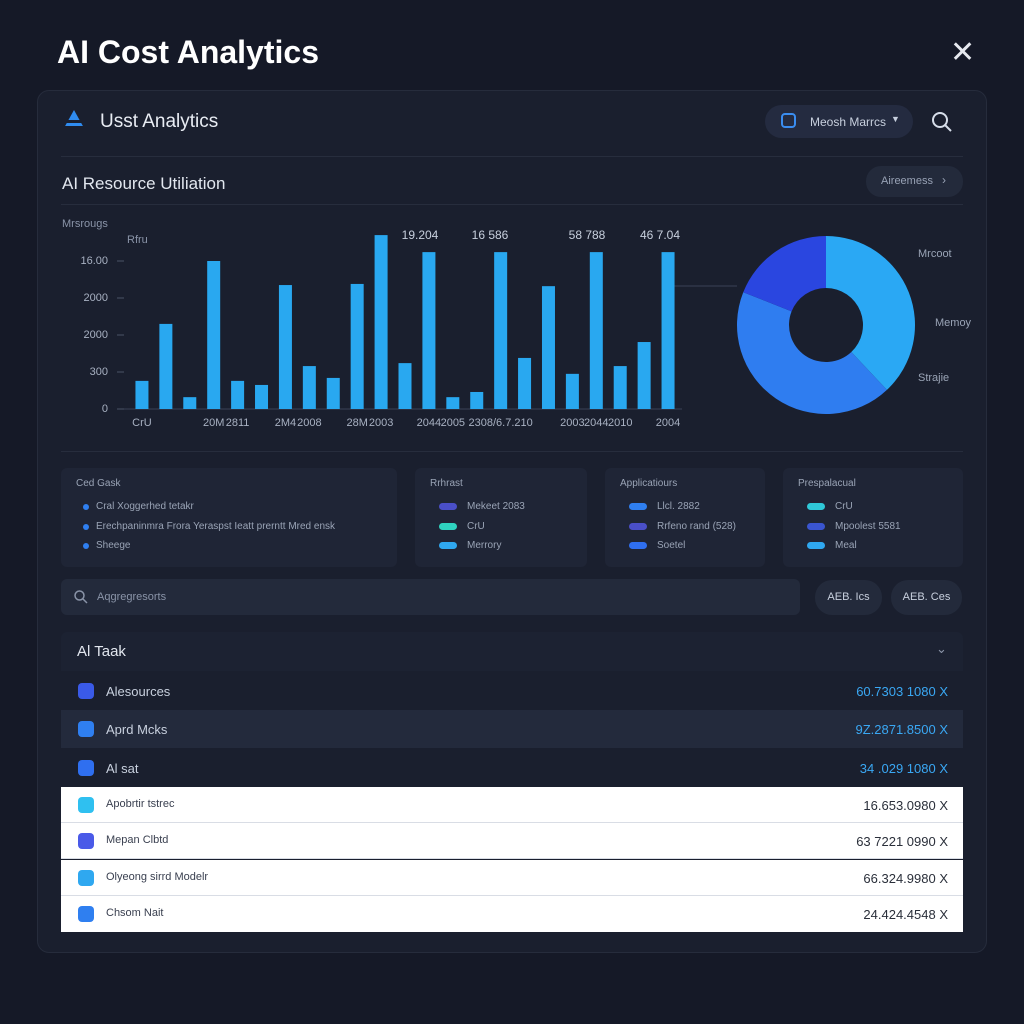  Describe the element at coordinates (953, 323) in the screenshot. I see `pie-label: Memoy` at that location.